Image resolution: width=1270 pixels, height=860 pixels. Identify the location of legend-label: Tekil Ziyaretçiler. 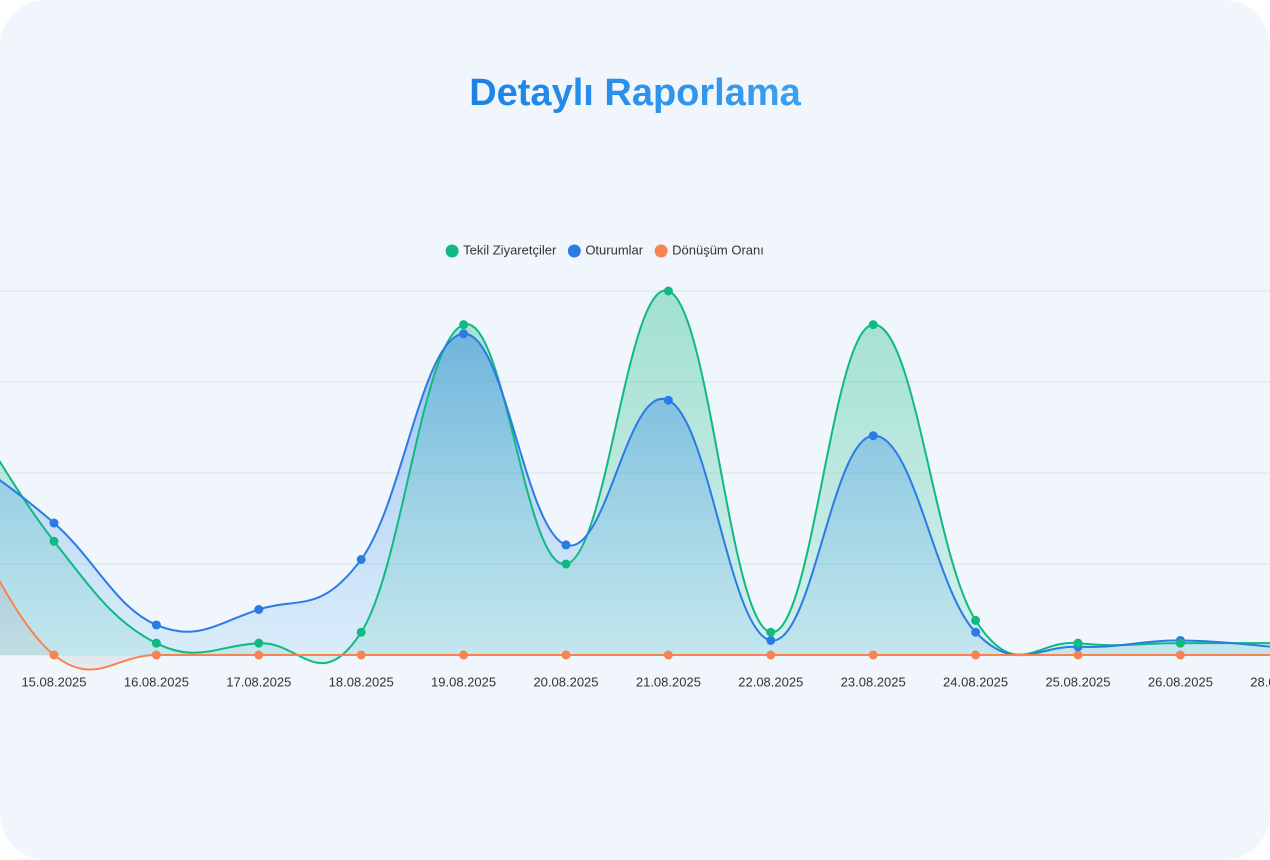
(510, 249).